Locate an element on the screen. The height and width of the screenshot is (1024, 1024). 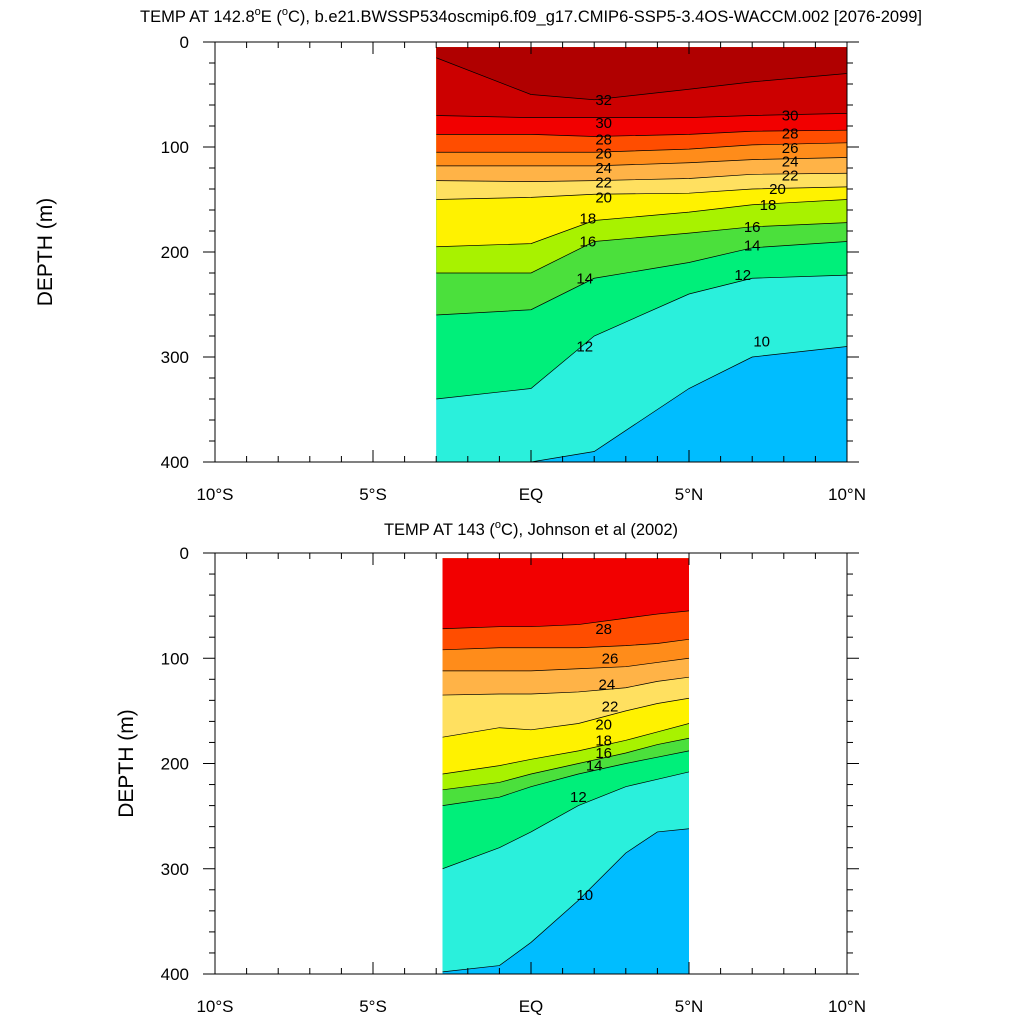
temperature-field is located at coordinates (565, 766).